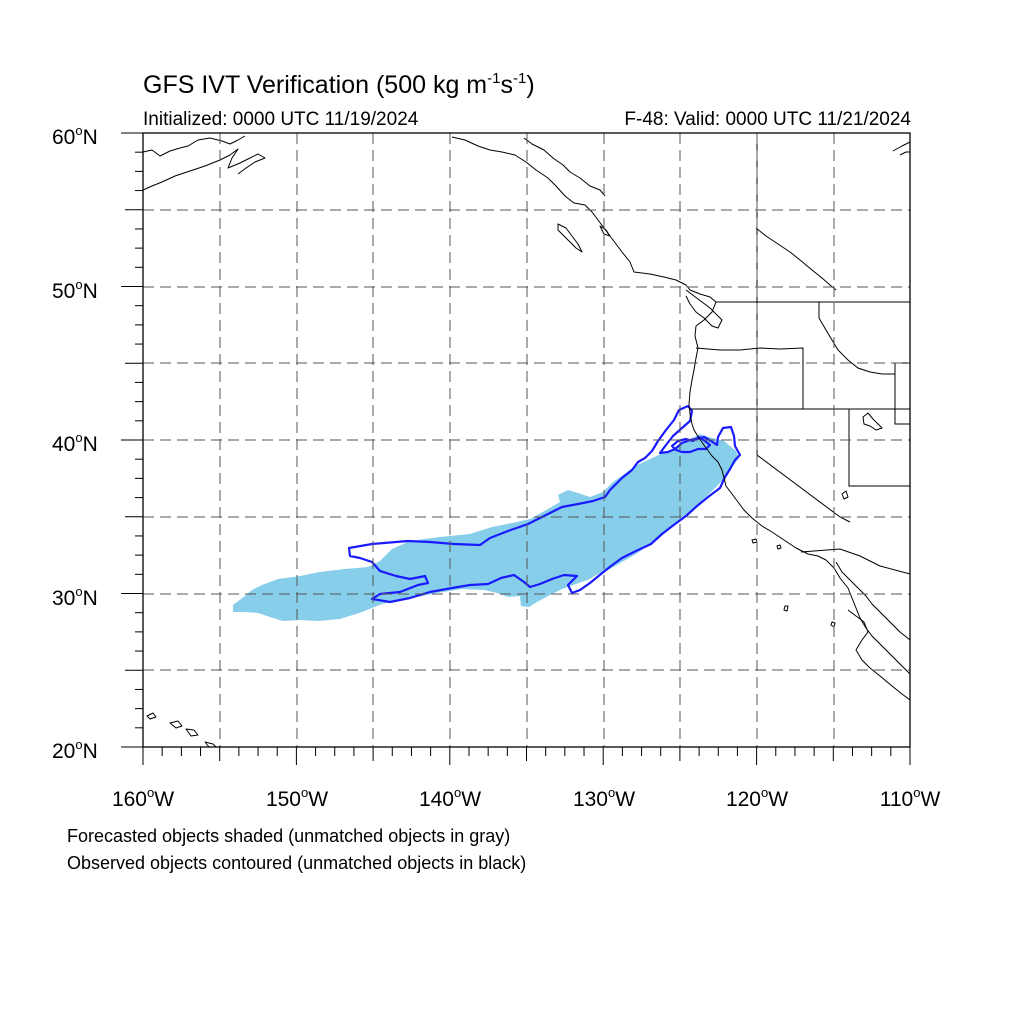  I want to click on observed-contour-inner, so click(691, 444).